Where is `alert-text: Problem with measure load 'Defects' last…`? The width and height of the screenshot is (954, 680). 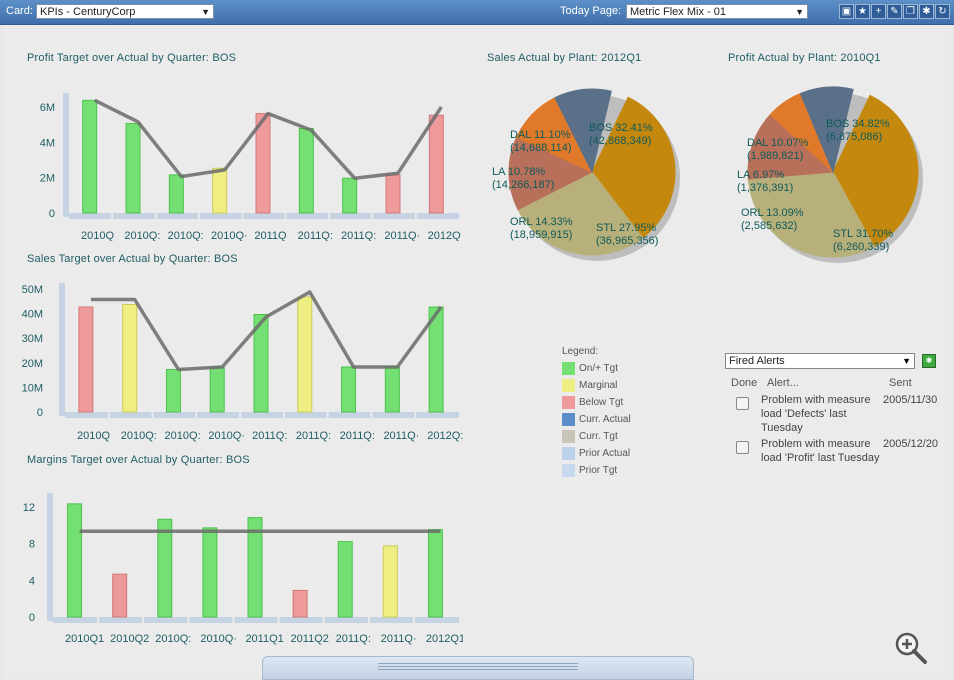
alert-text: Problem with measure load 'Defects' last… is located at coordinates (816, 414).